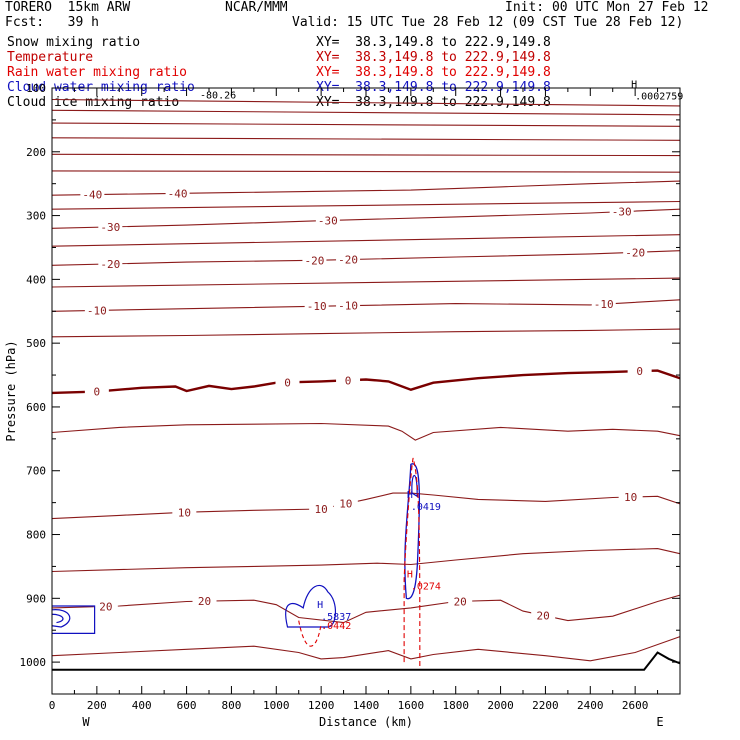  I want to click on y-axis-label: Pressure (hPa), so click(11, 390).